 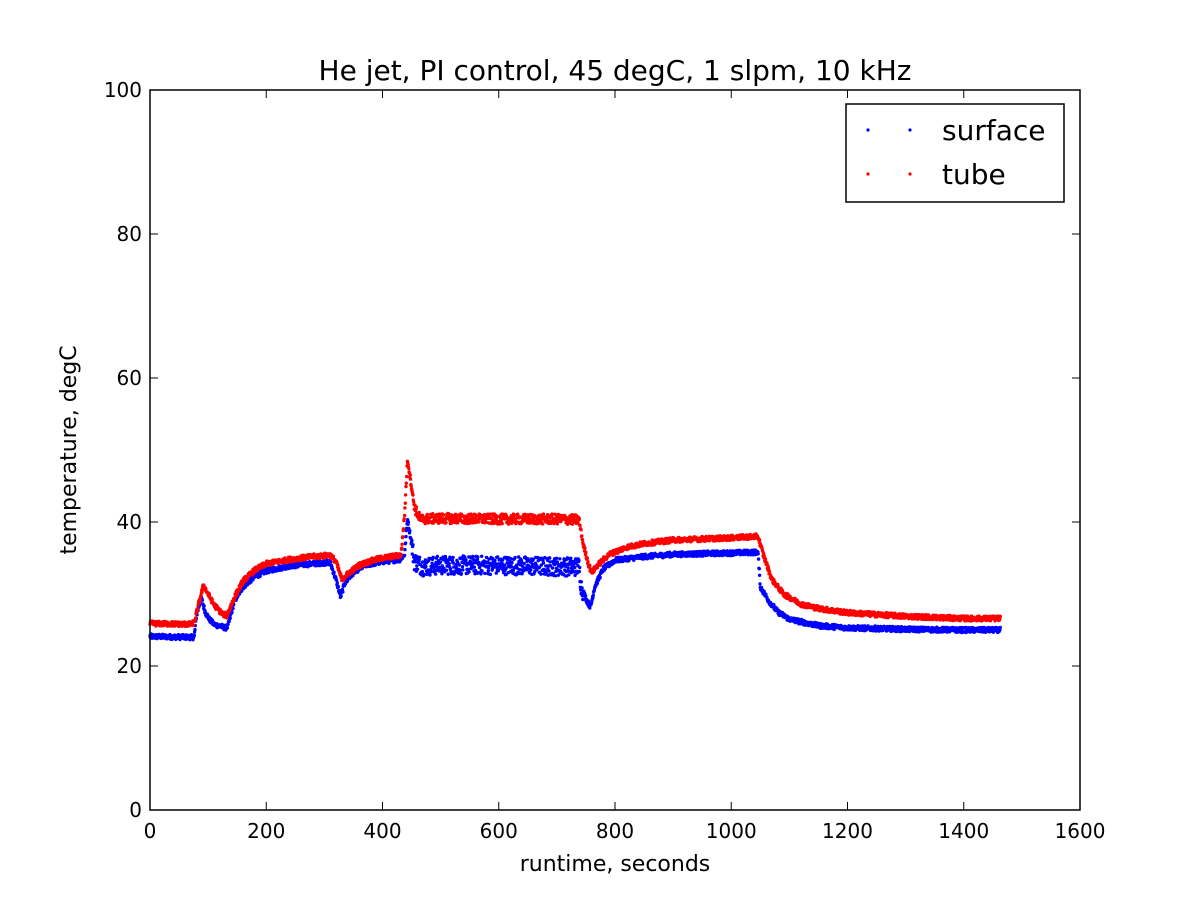 I want to click on x-tick-label-4: 800, so click(x=615, y=831).